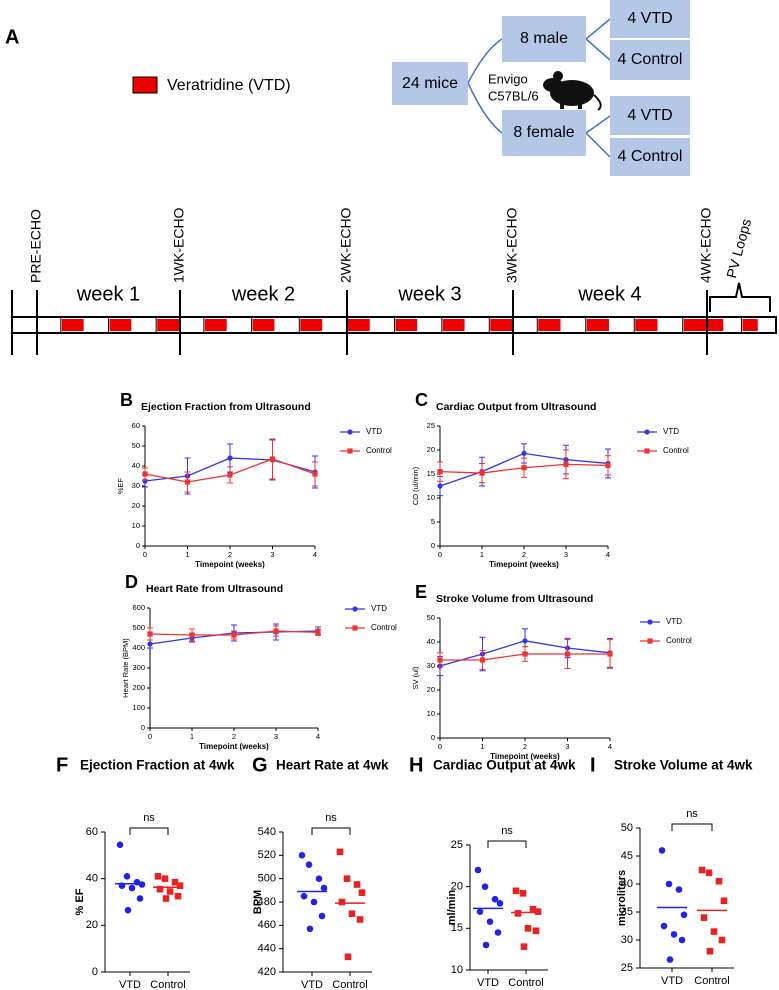  Describe the element at coordinates (36, 246) in the screenshot. I see `timepoint-label: PRE-ECHO` at that location.